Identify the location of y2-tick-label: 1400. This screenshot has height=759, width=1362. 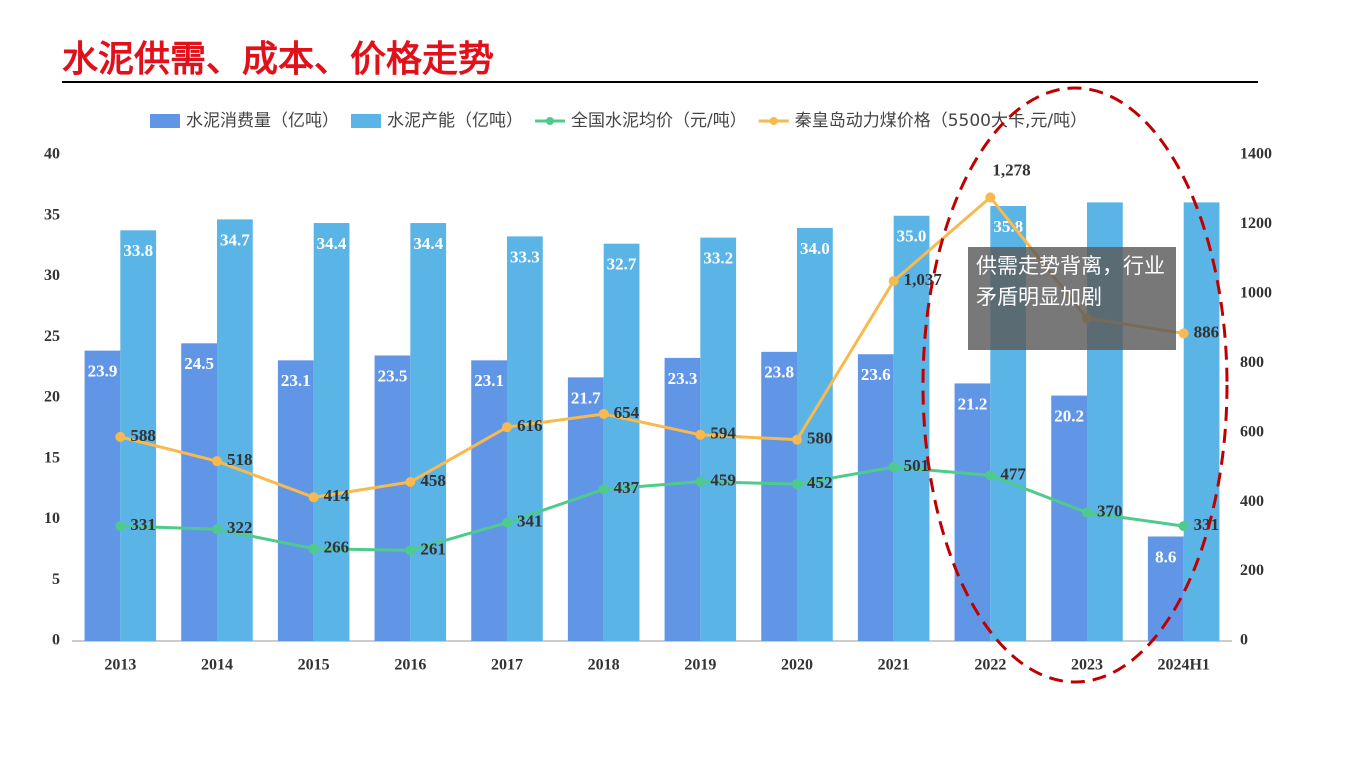
(1256, 154).